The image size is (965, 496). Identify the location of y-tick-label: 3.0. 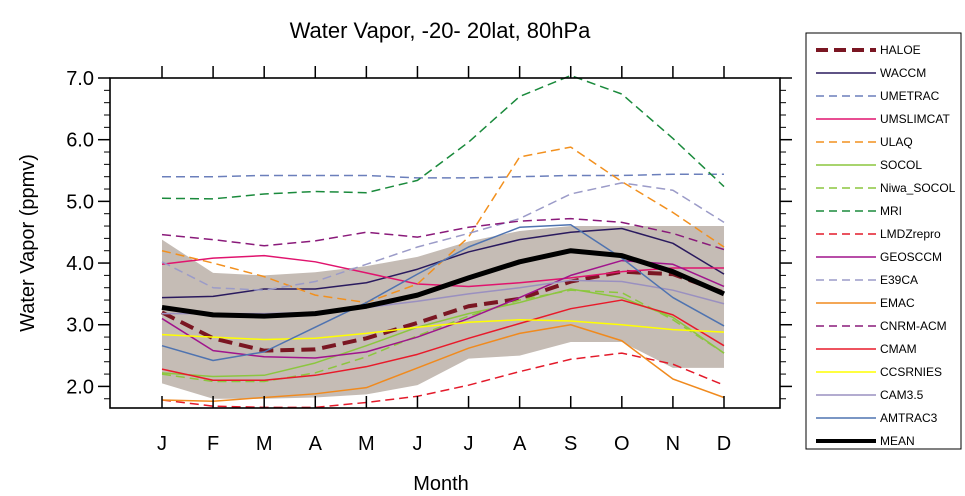
(80, 326).